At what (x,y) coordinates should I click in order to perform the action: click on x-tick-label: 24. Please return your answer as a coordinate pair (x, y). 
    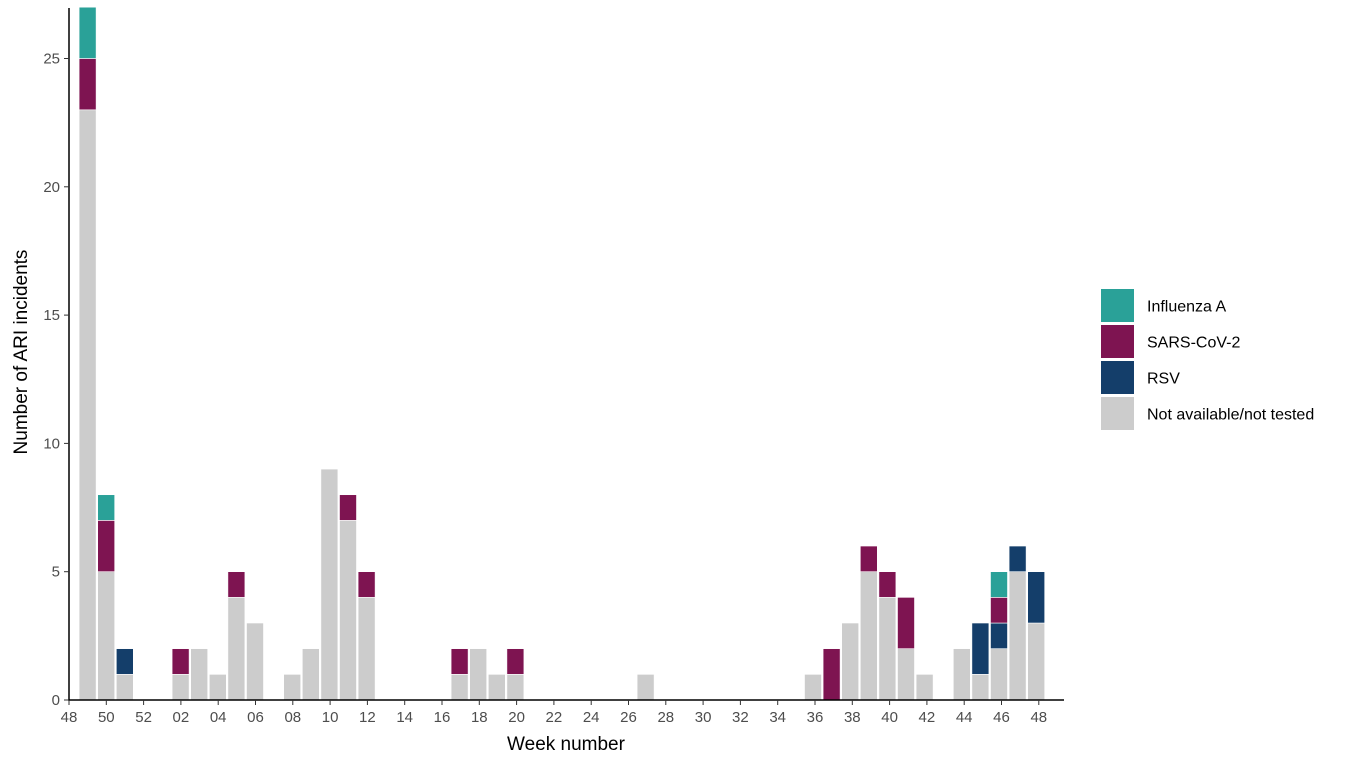
    Looking at the image, I should click on (591, 717).